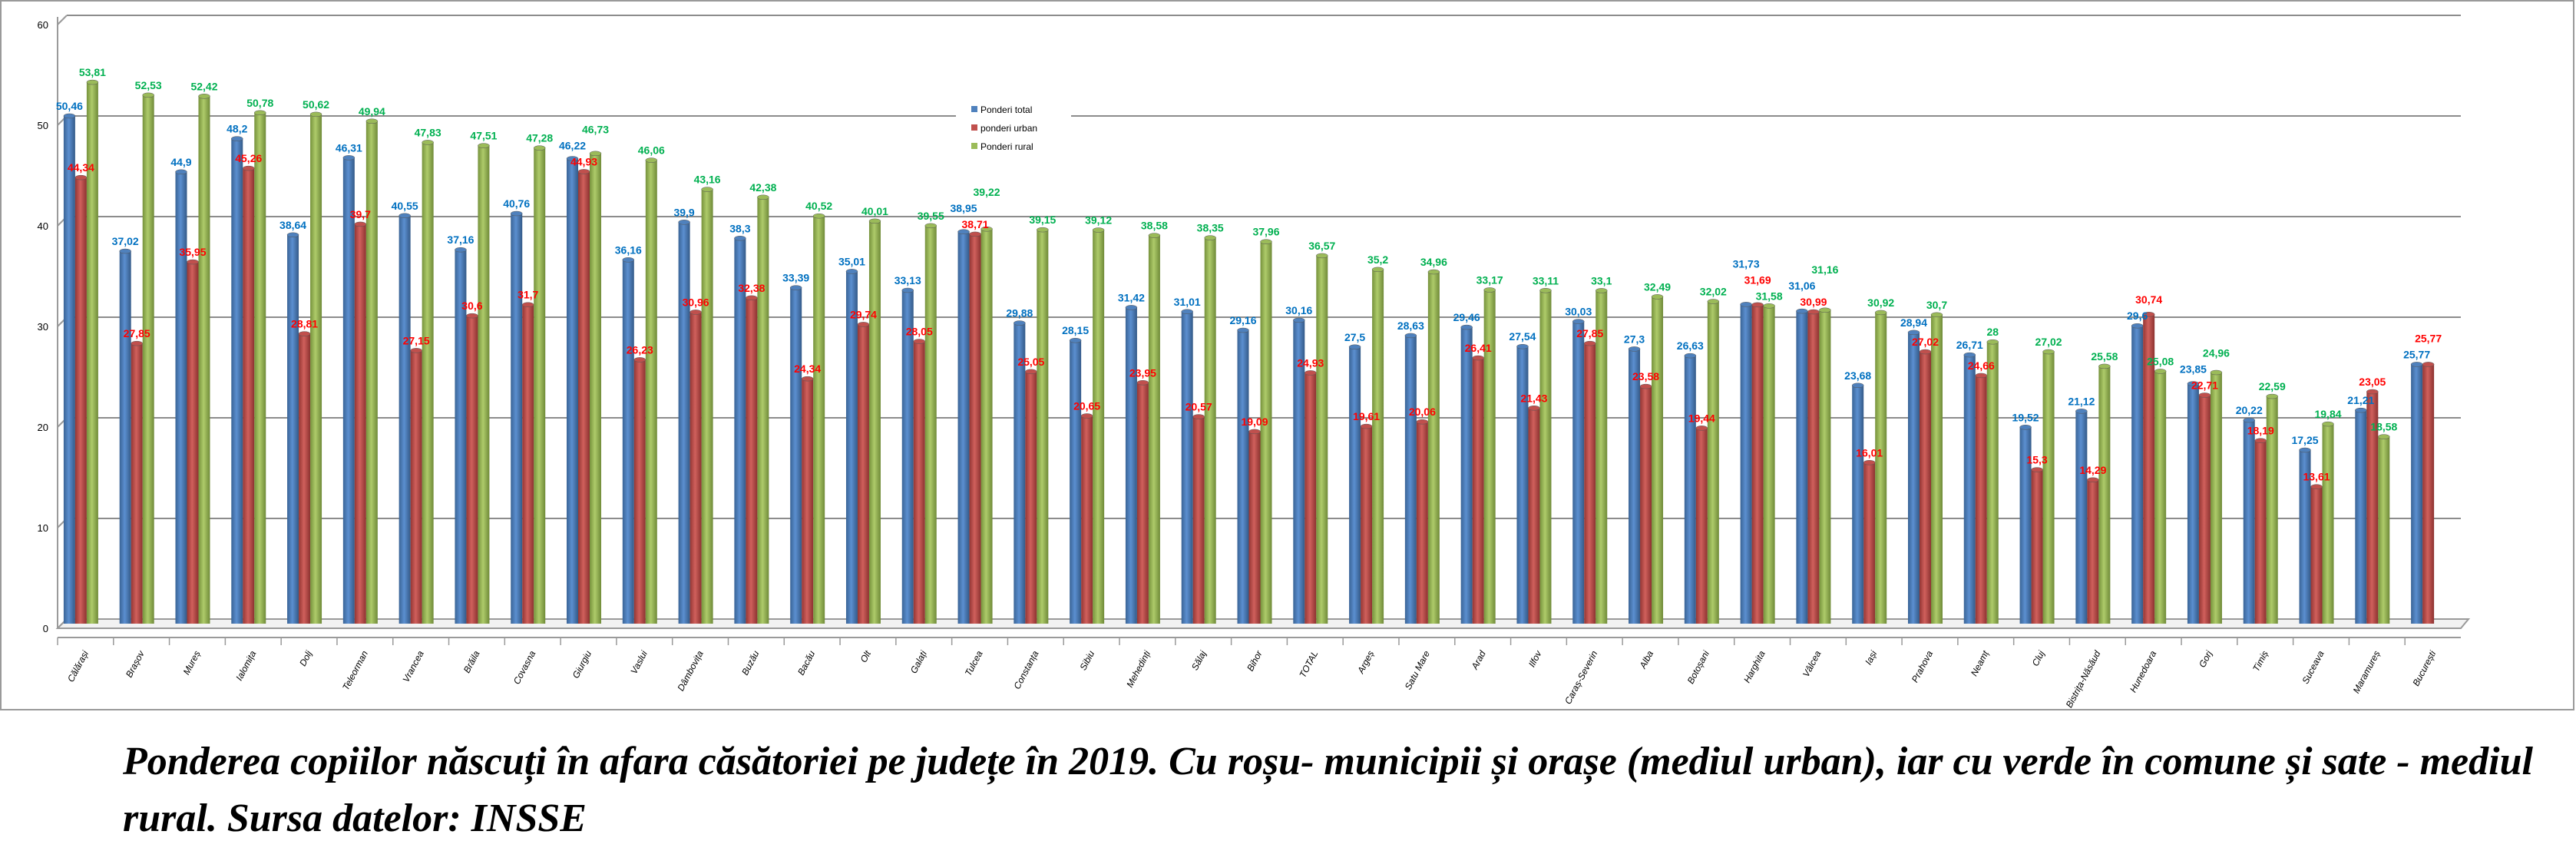 The height and width of the screenshot is (861, 2576). I want to click on data-label: 40,55, so click(405, 206).